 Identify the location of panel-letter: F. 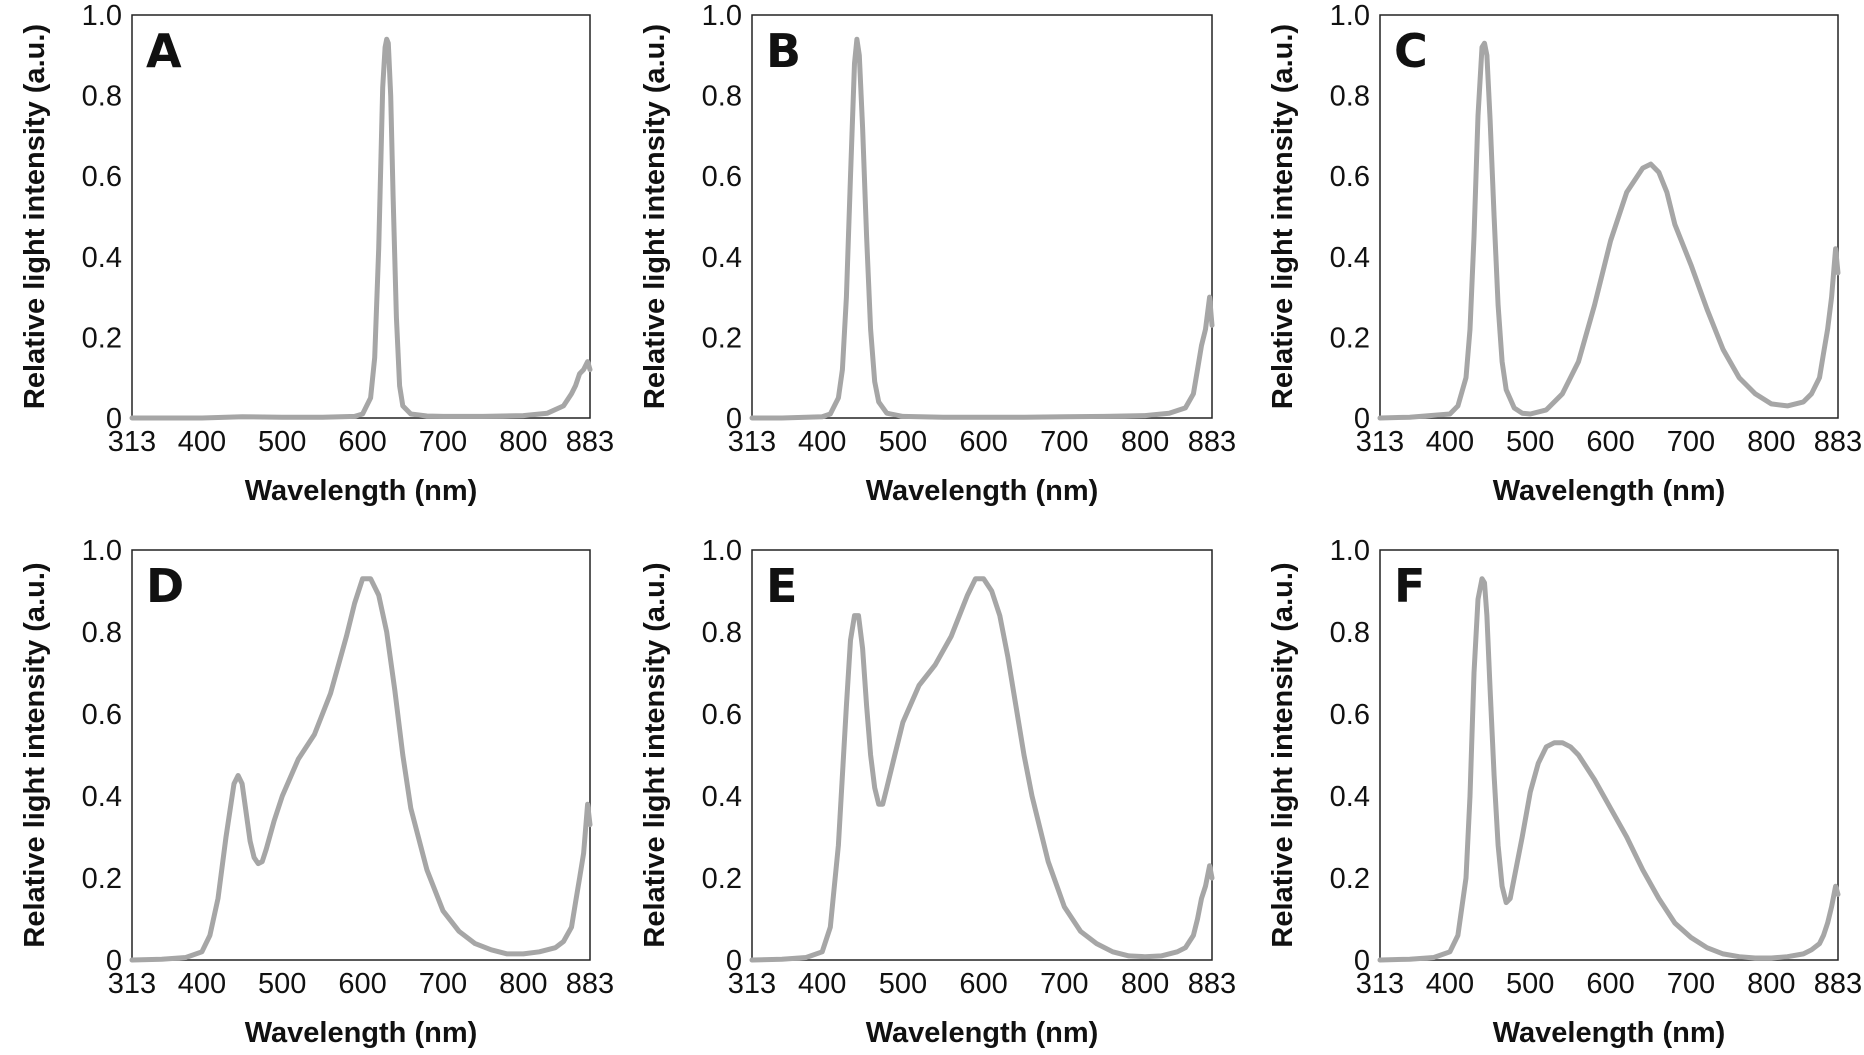
(1409, 586).